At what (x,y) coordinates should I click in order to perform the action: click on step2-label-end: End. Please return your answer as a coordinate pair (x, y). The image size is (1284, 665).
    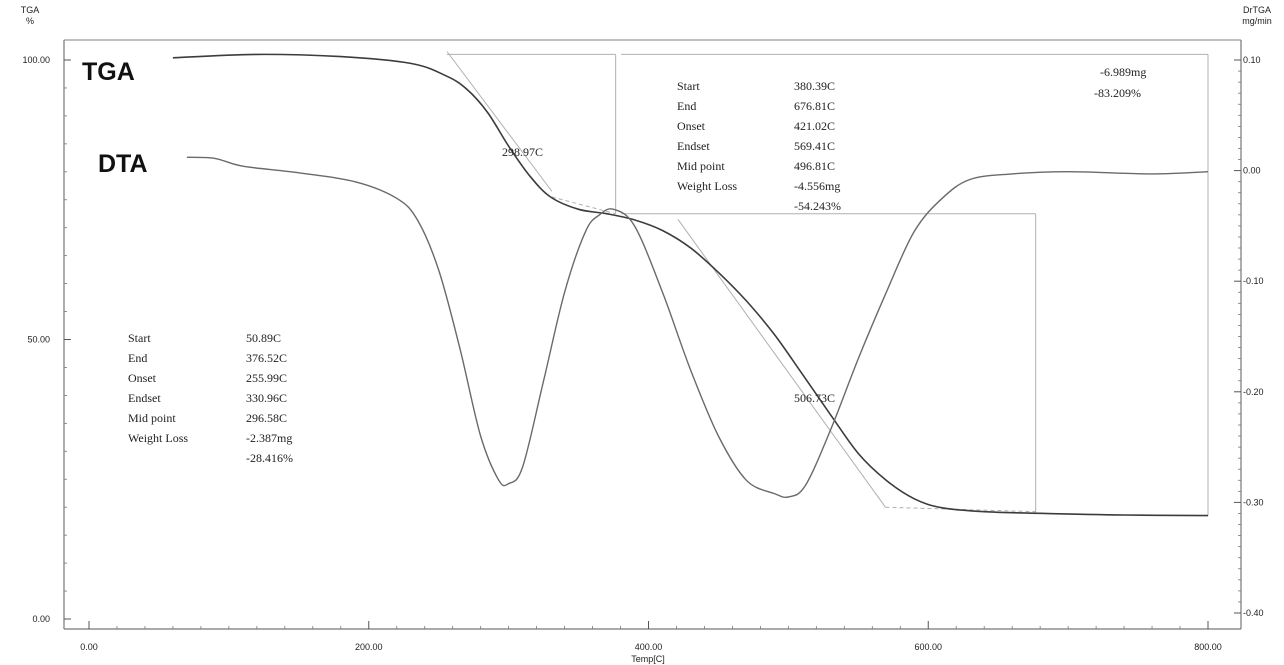
    Looking at the image, I should click on (686, 106).